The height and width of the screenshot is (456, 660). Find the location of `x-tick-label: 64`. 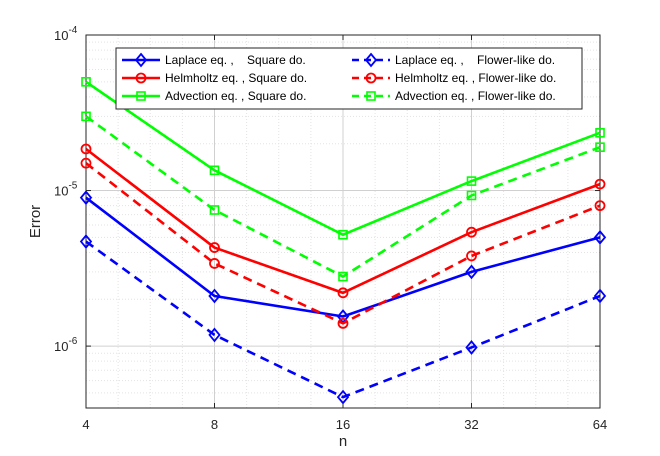

x-tick-label: 64 is located at coordinates (600, 424).